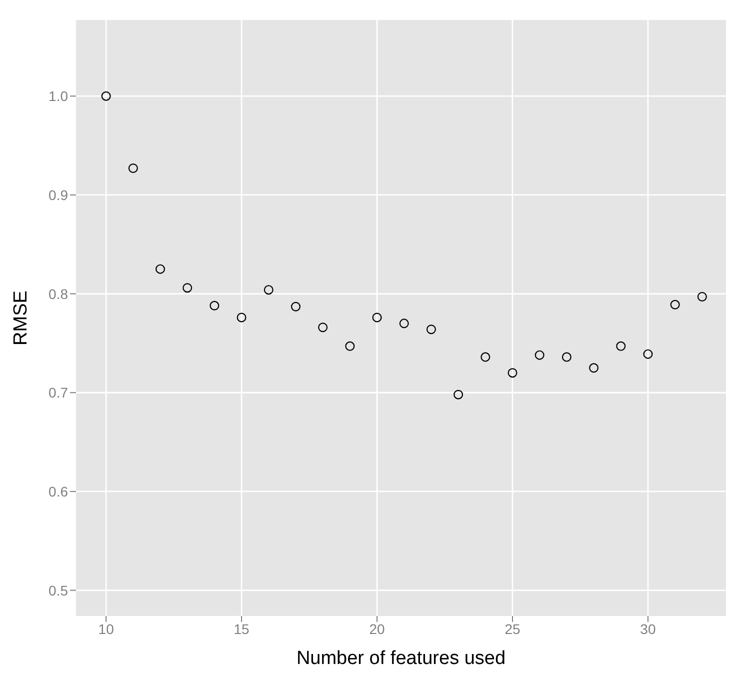 The width and height of the screenshot is (734, 685). I want to click on y-axis-title: RMSE, so click(21, 318).